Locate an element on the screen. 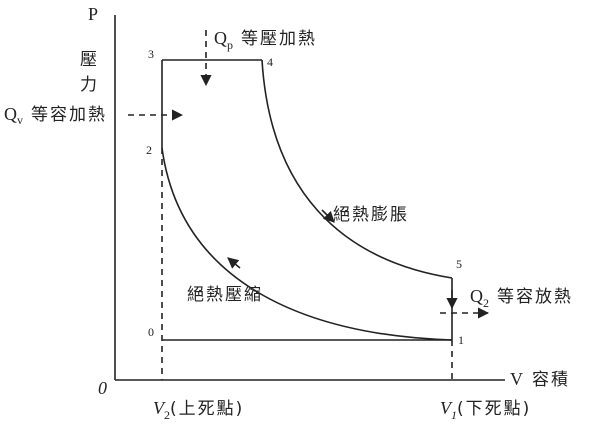 This screenshot has height=424, width=607. label: (上死點) is located at coordinates (207, 409).